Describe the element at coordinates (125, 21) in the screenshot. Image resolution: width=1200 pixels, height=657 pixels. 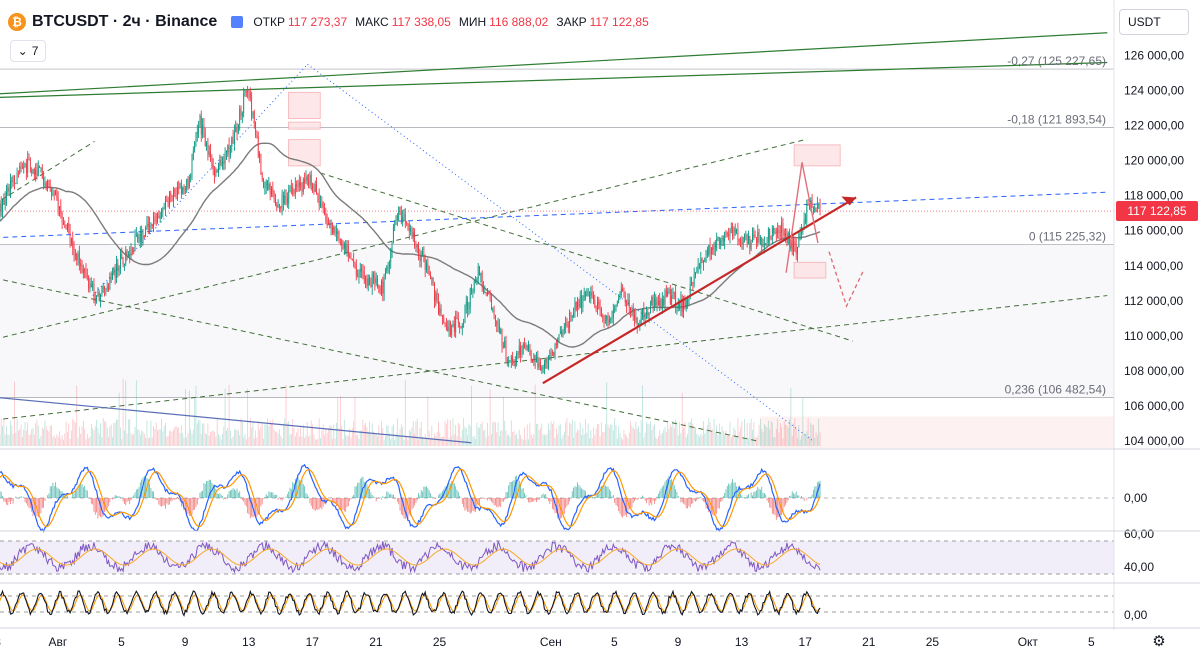
I see `symbol-title: BTCUSDT · 2ч · Binance` at that location.